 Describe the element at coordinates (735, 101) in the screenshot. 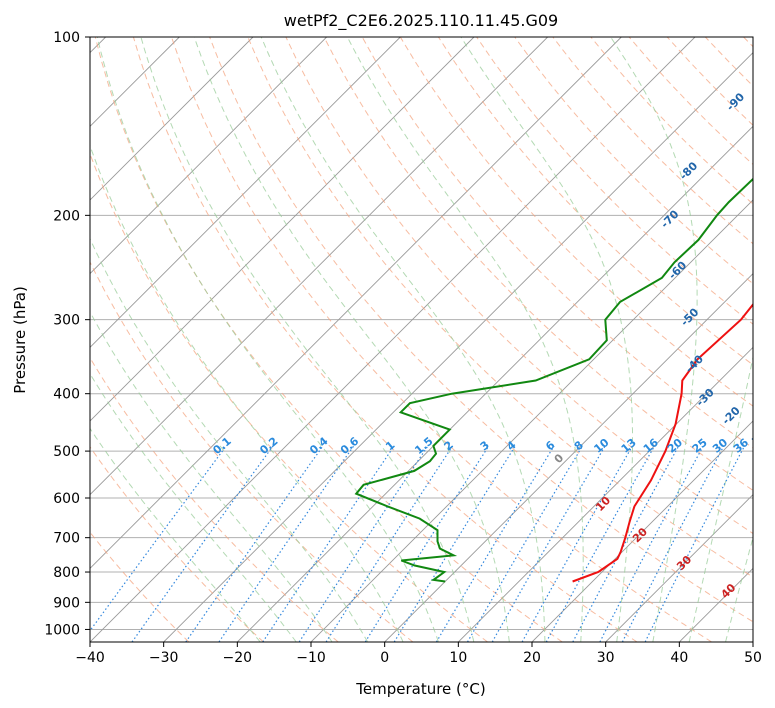

I see `dry-adiabat-label: -90` at that location.